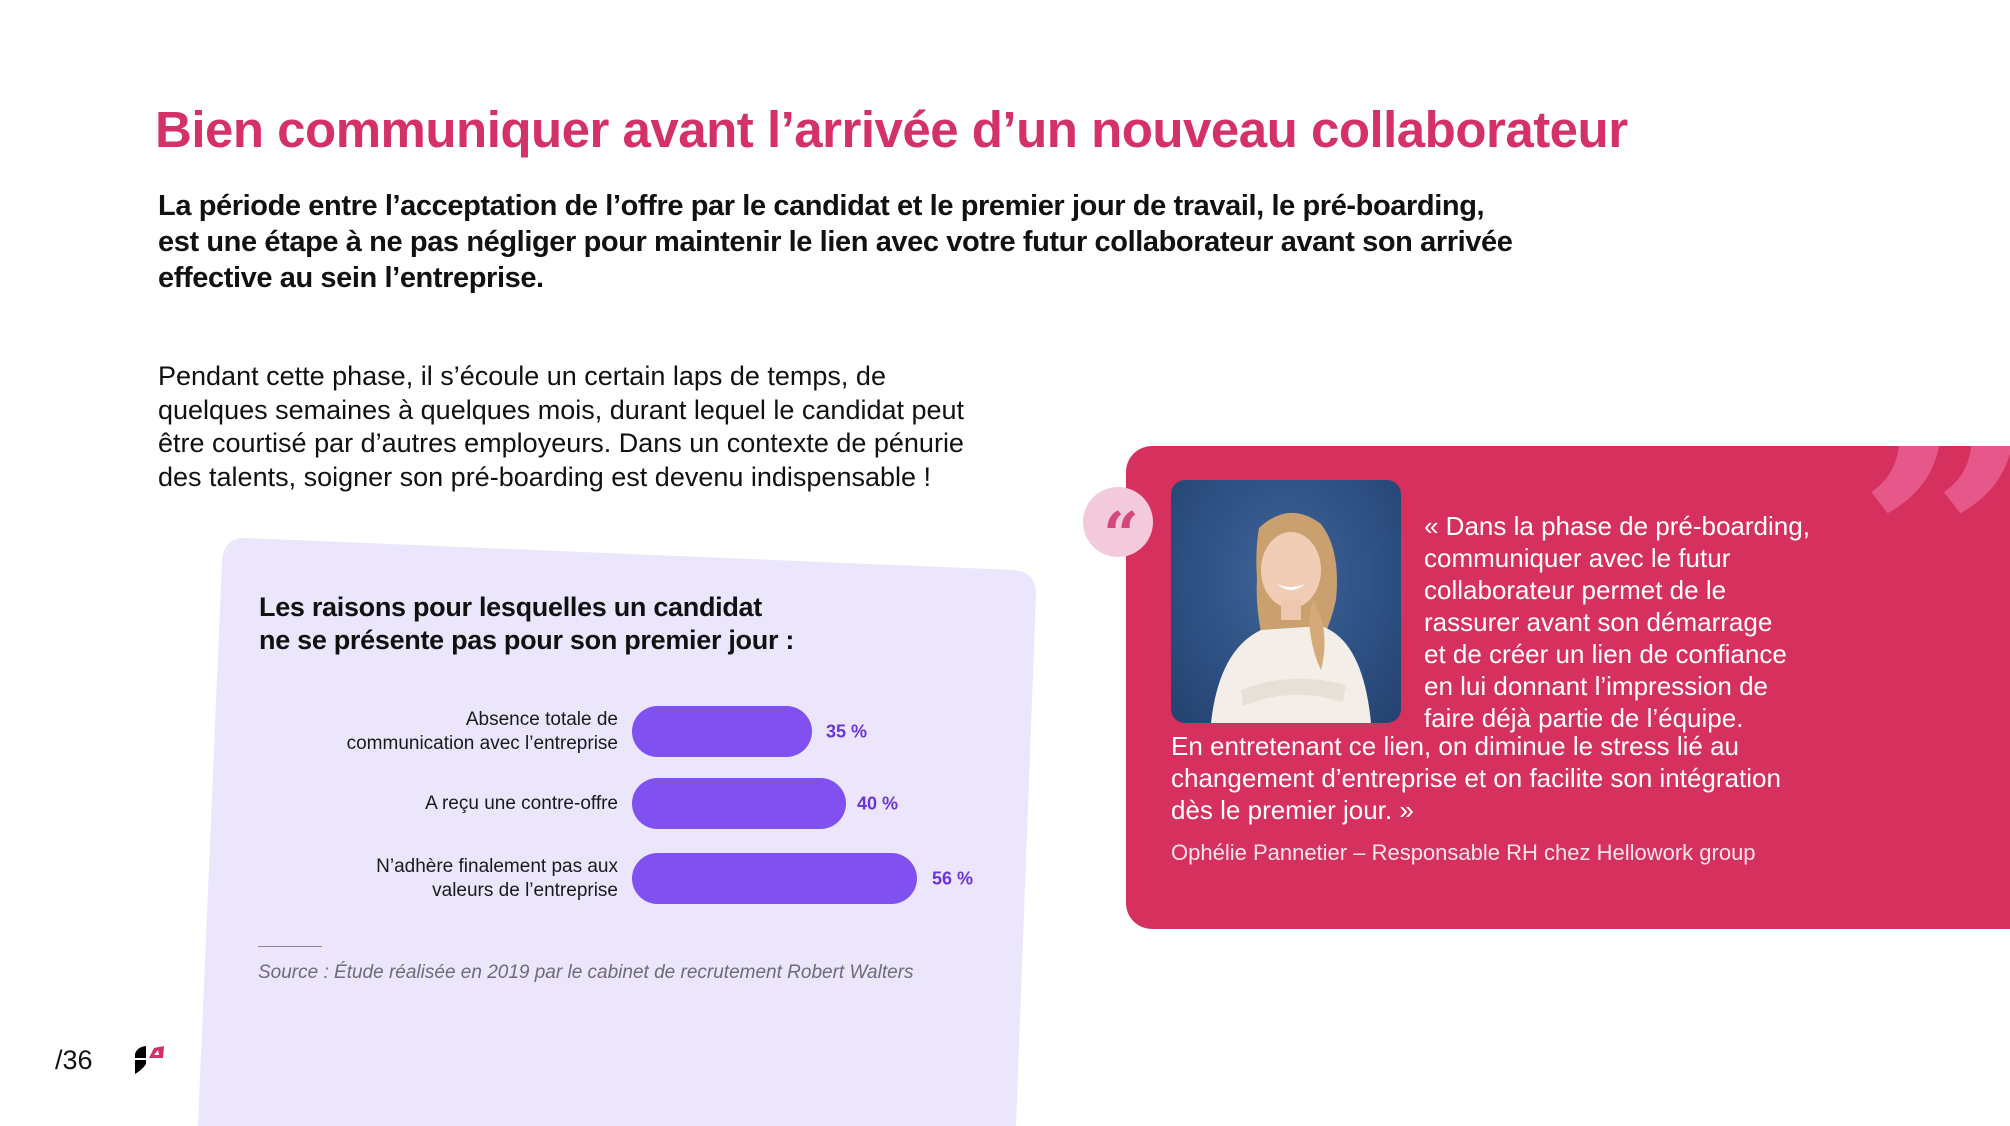 This screenshot has width=2010, height=1126. I want to click on quote-line: dès le premier jour. », so click(1292, 810).